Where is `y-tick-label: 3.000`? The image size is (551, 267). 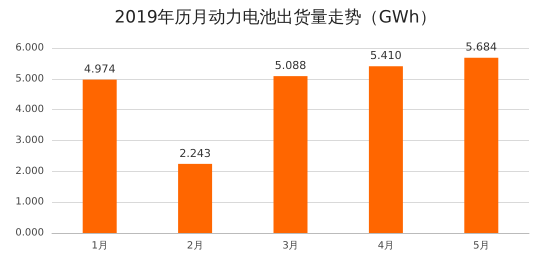 y-tick-label: 3.000 is located at coordinates (29, 140).